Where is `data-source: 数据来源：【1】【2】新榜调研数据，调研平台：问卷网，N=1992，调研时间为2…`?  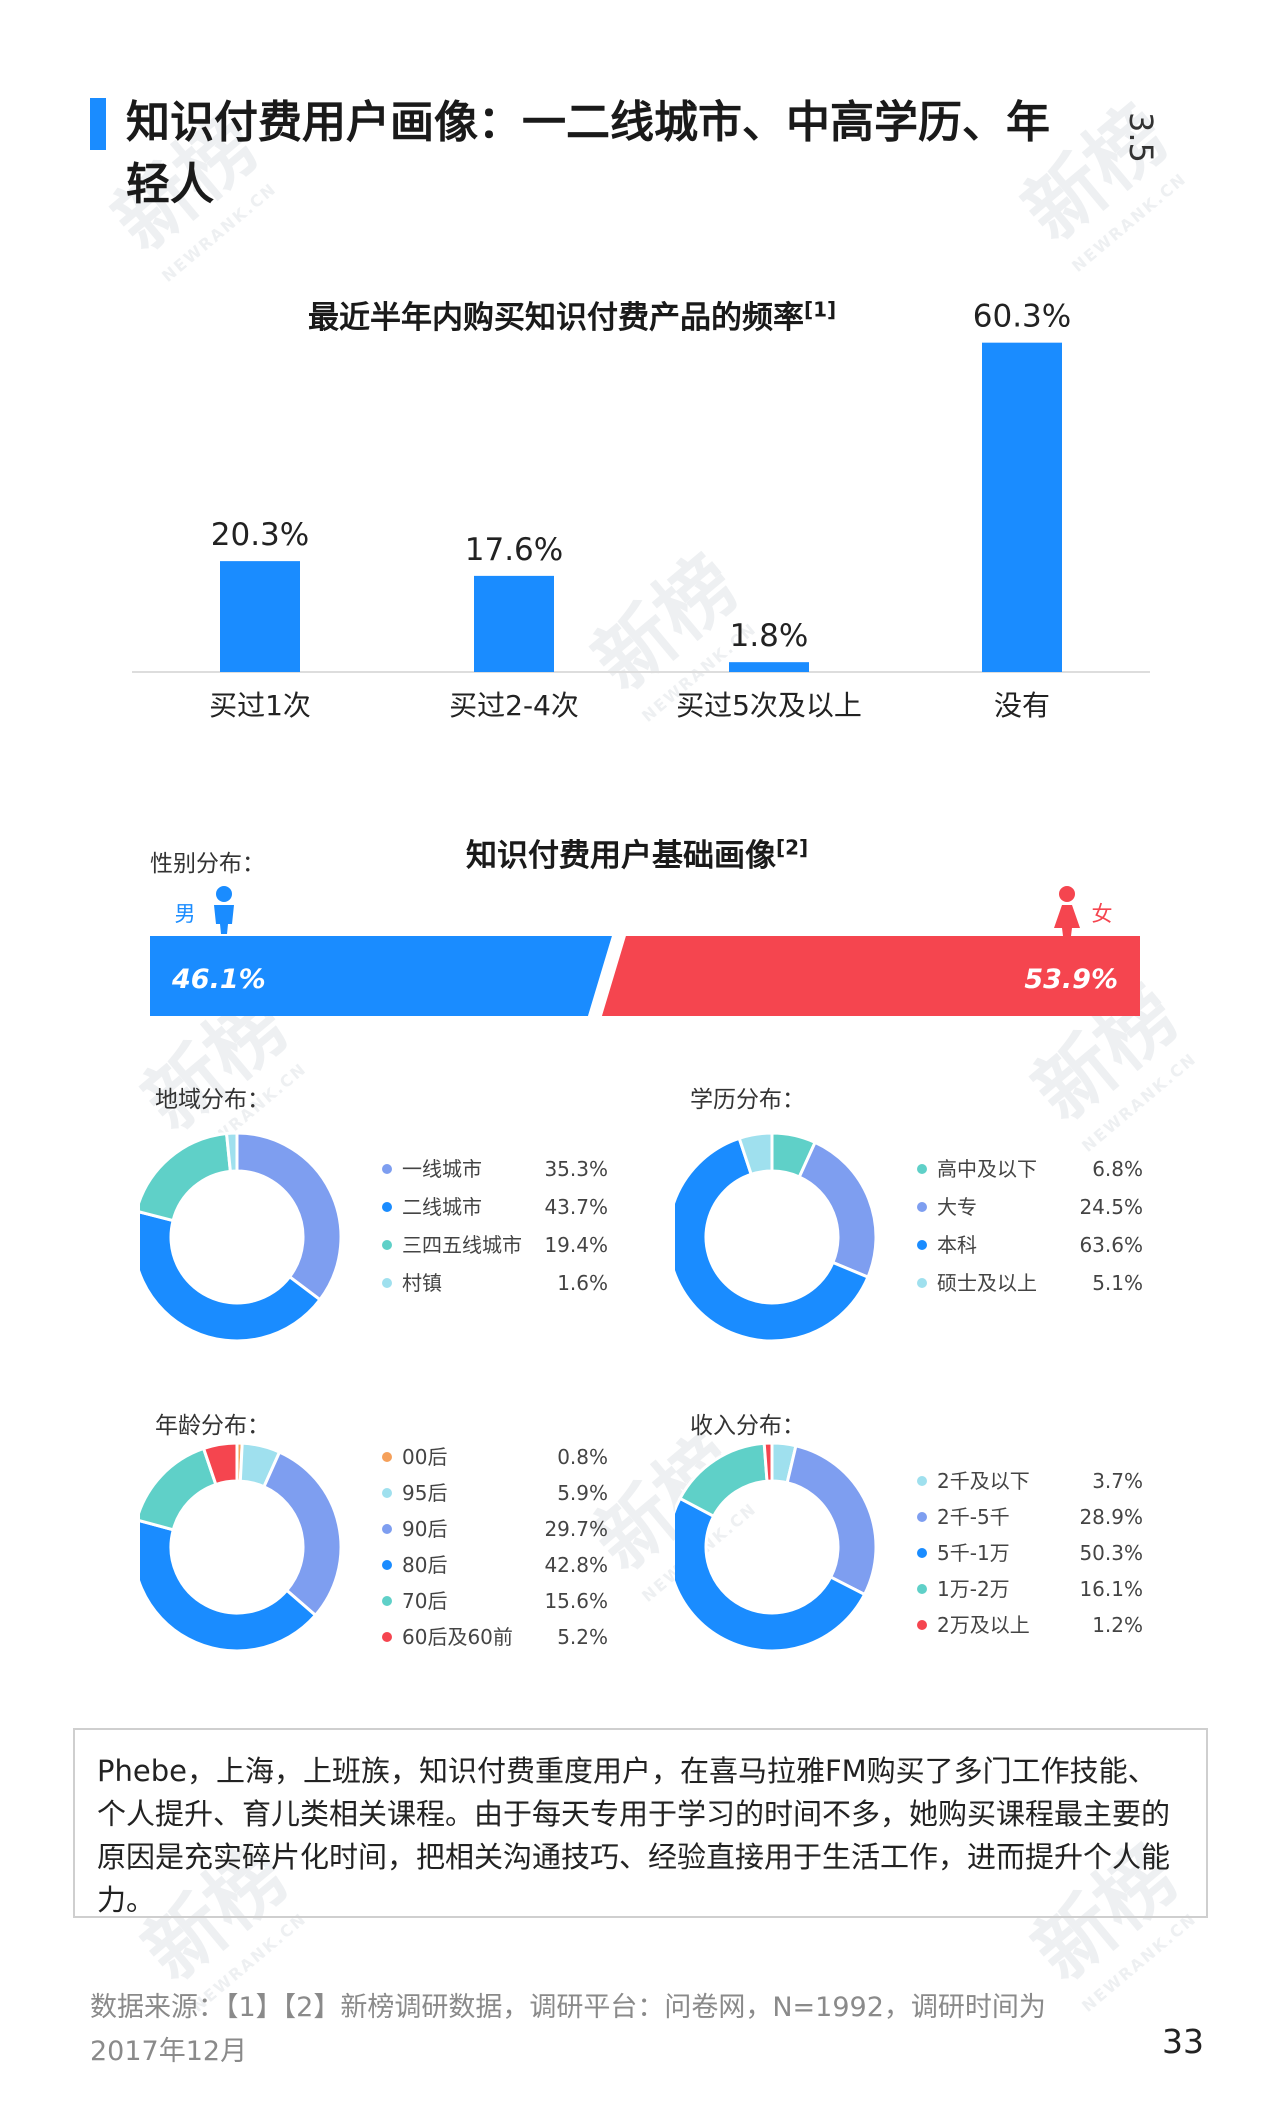
data-source: 数据来源：【1】【2】新榜调研数据，调研平台：问卷网，N=1992，调研时间为2… is located at coordinates (568, 2029).